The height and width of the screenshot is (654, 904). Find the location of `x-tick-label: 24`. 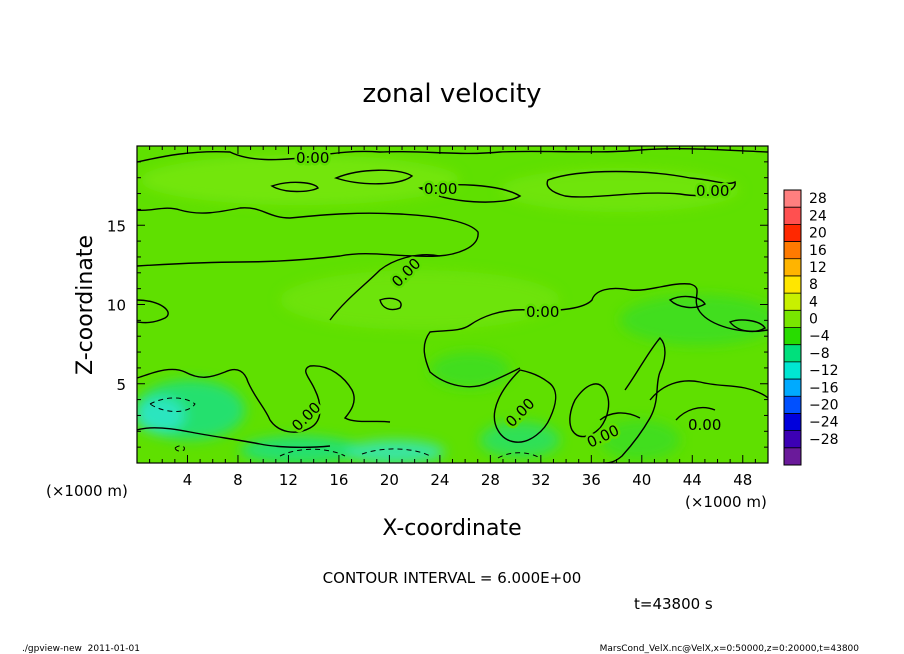

x-tick-label: 24 is located at coordinates (439, 480).